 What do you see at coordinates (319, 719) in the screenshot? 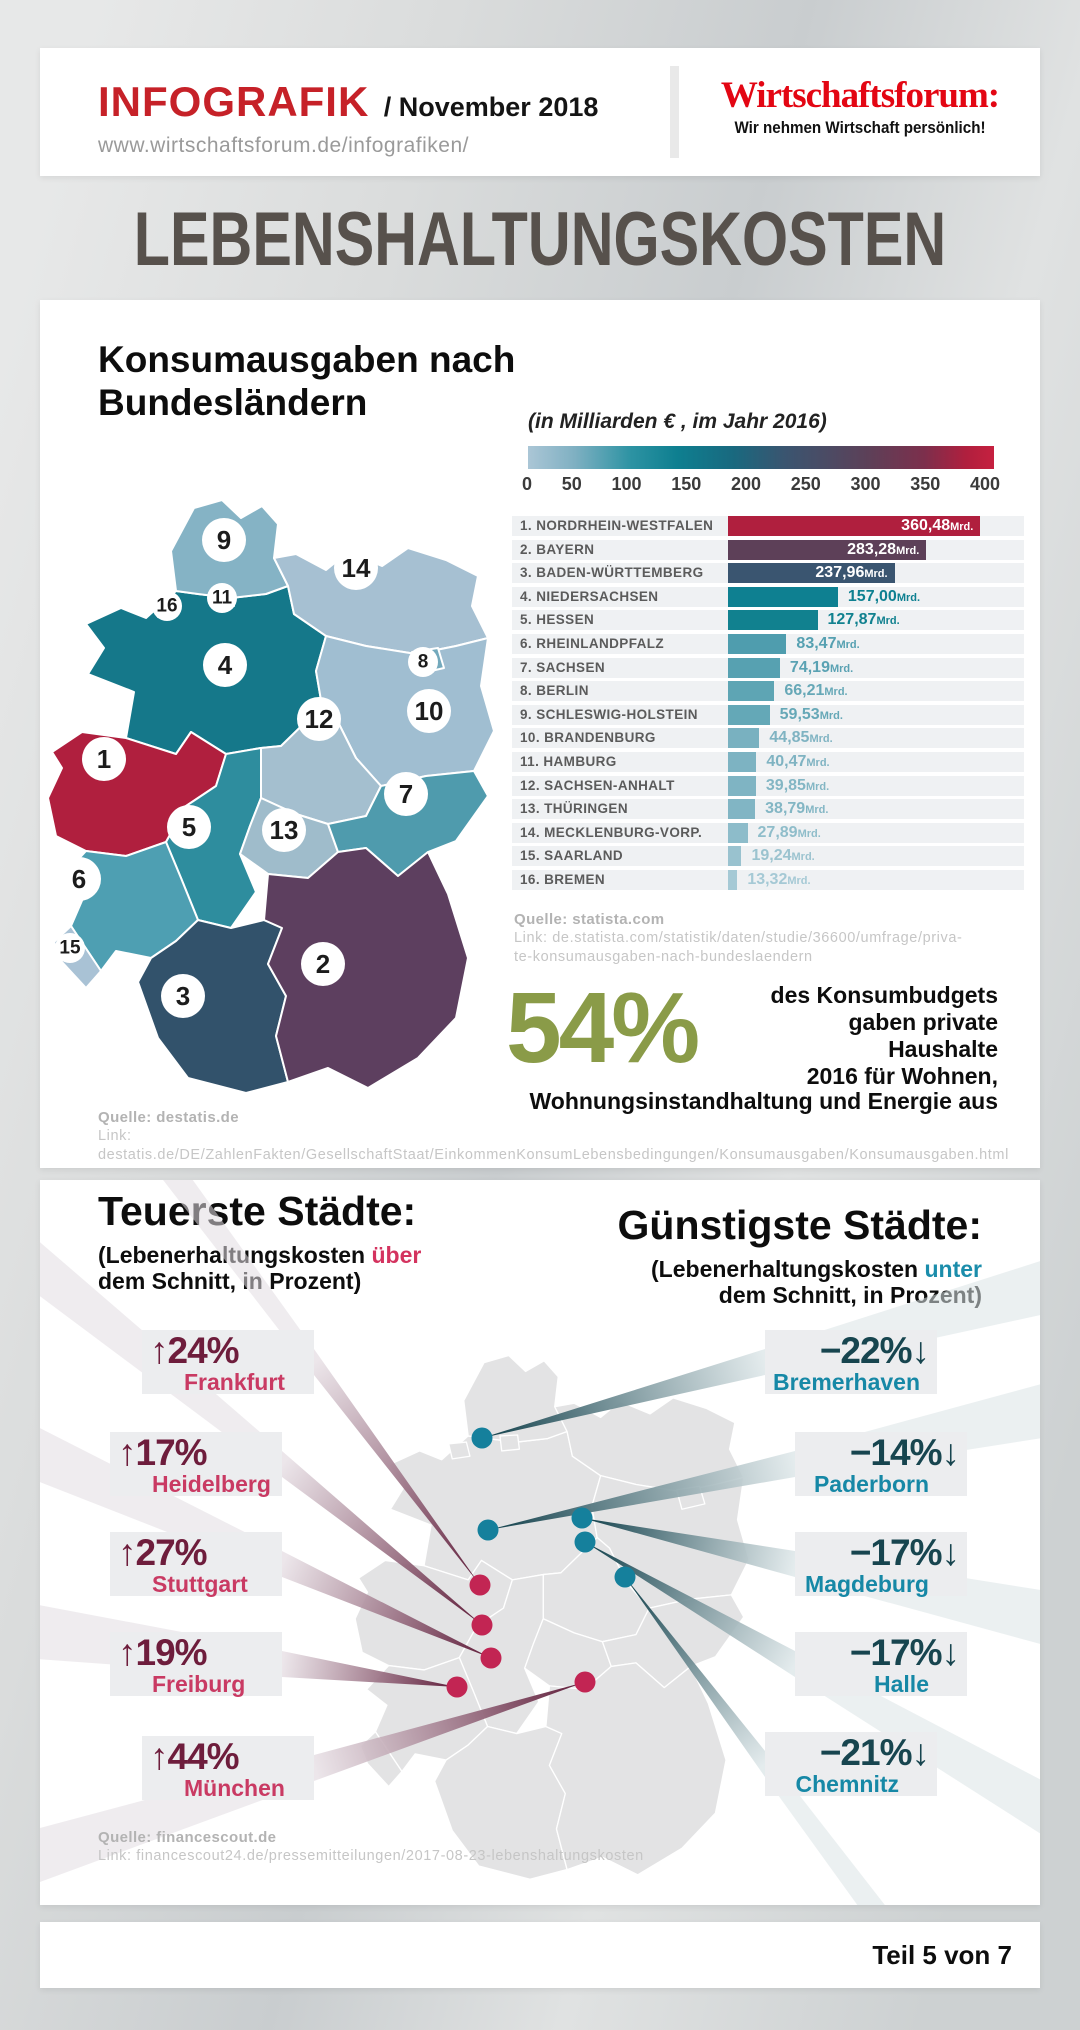
I see `svg-text: 12` at bounding box center [319, 719].